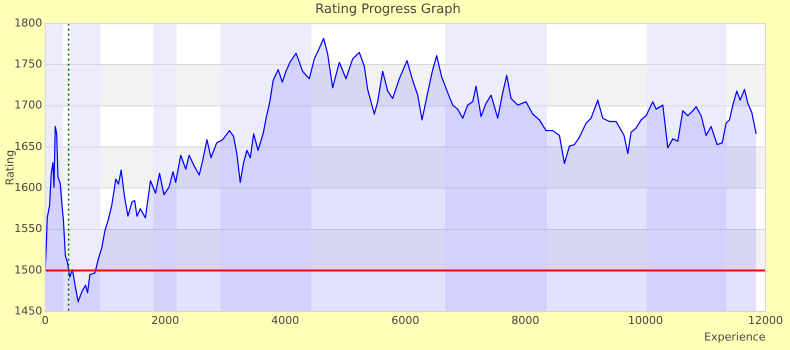  What do you see at coordinates (525, 321) in the screenshot?
I see `x-tick-label: 8000` at bounding box center [525, 321].